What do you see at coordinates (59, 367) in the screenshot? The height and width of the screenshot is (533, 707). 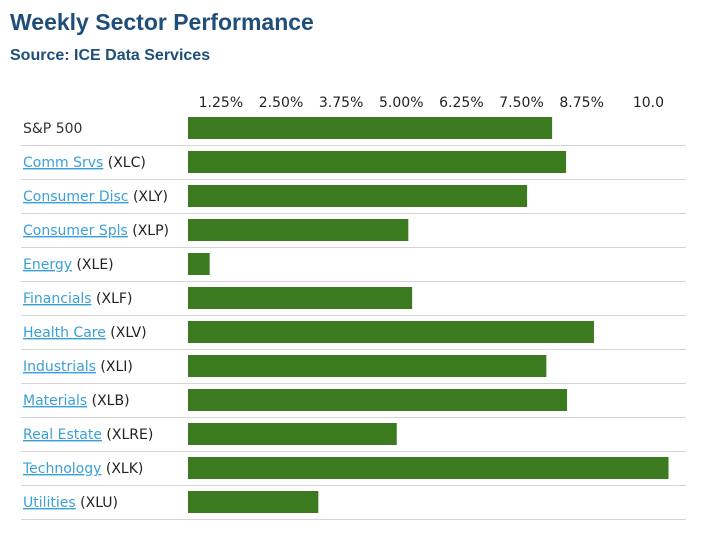 I see `sector-link: Industrials` at bounding box center [59, 367].